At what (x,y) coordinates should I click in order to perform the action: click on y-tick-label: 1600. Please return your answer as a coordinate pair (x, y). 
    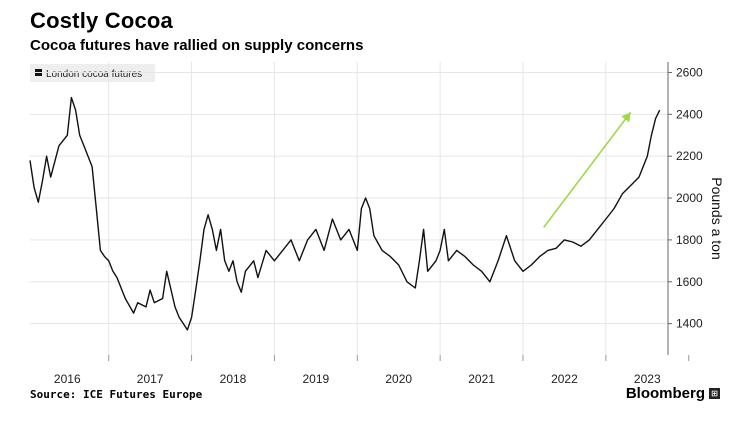
    Looking at the image, I should click on (689, 282).